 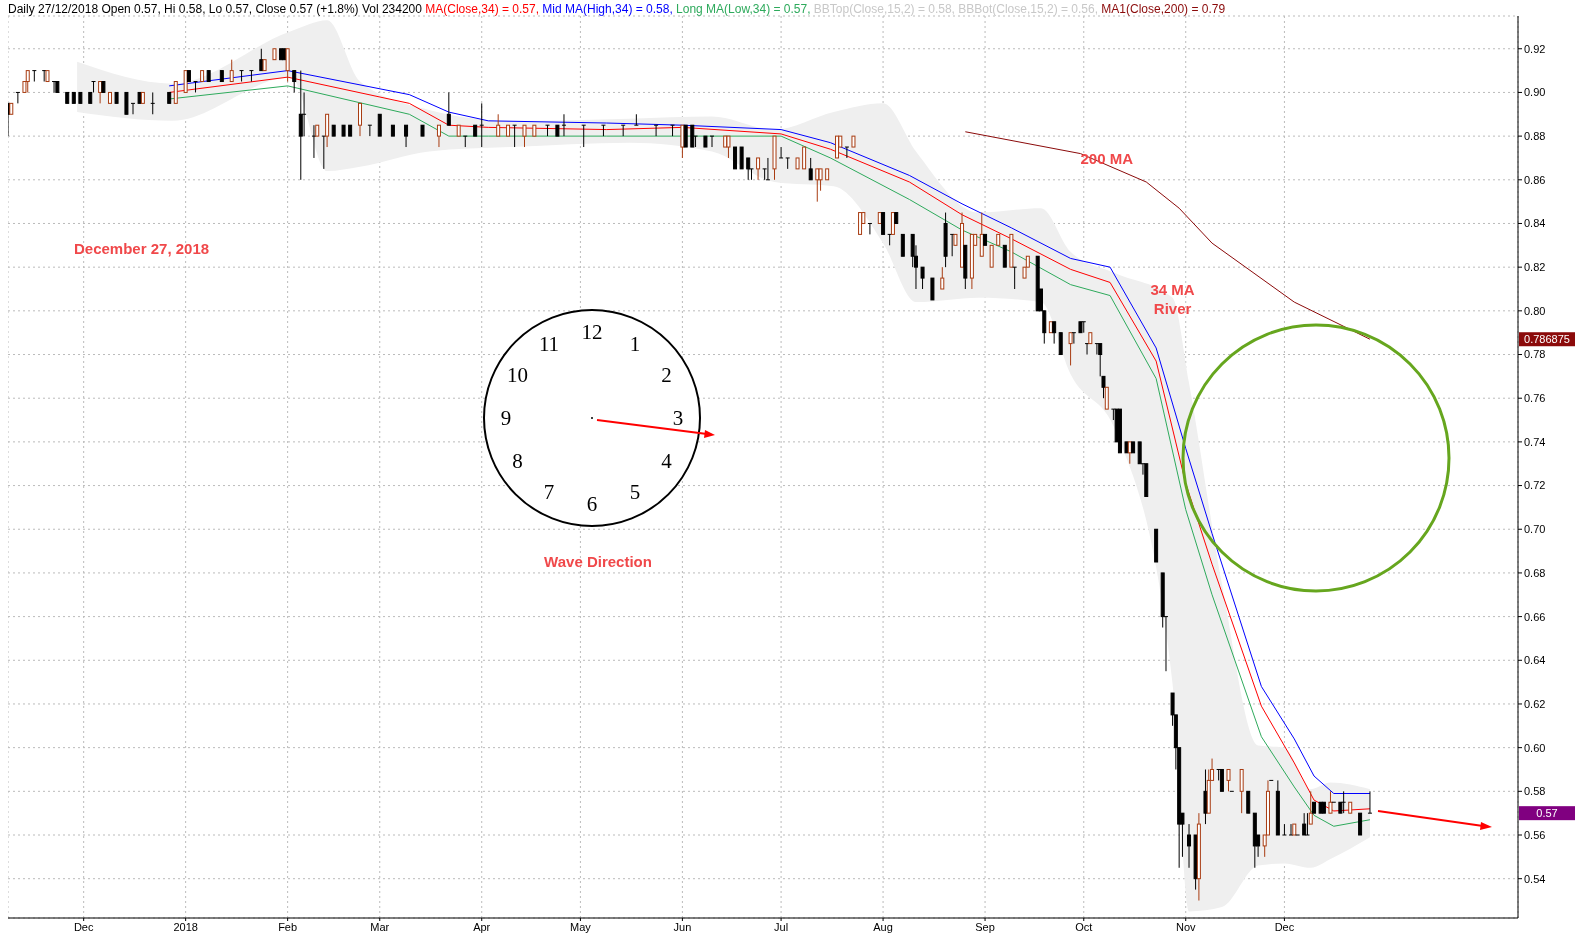 What do you see at coordinates (1535, 92) in the screenshot?
I see `y-tick-label: 0.90` at bounding box center [1535, 92].